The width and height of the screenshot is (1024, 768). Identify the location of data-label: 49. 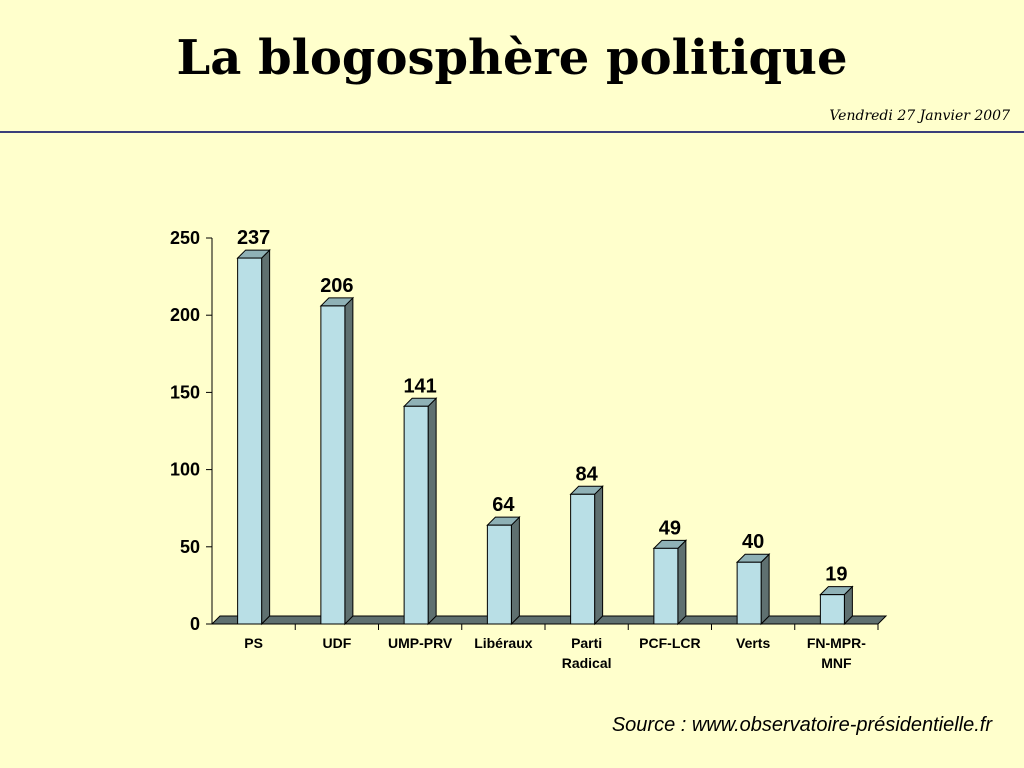
(670, 528).